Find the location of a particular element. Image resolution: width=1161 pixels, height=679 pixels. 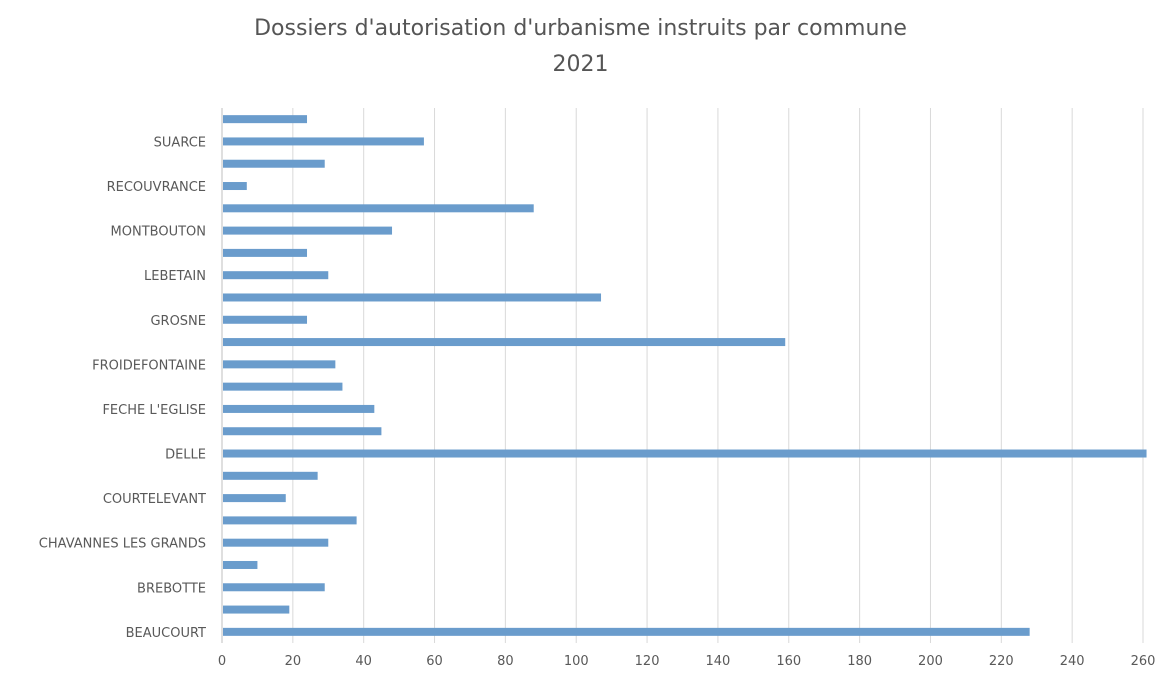

x-tick-label: 220 is located at coordinates (1001, 661).